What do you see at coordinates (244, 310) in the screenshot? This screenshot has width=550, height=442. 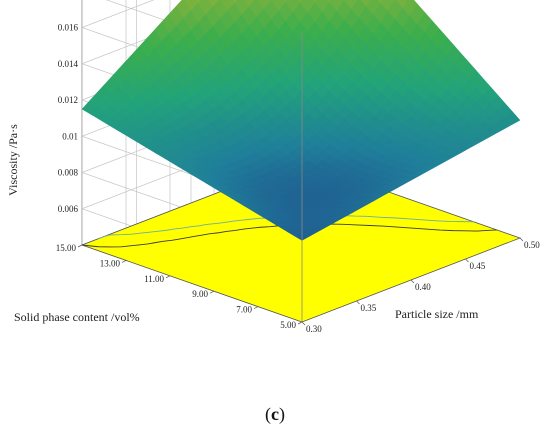 I see `y-tick-label: 7.00` at bounding box center [244, 310].